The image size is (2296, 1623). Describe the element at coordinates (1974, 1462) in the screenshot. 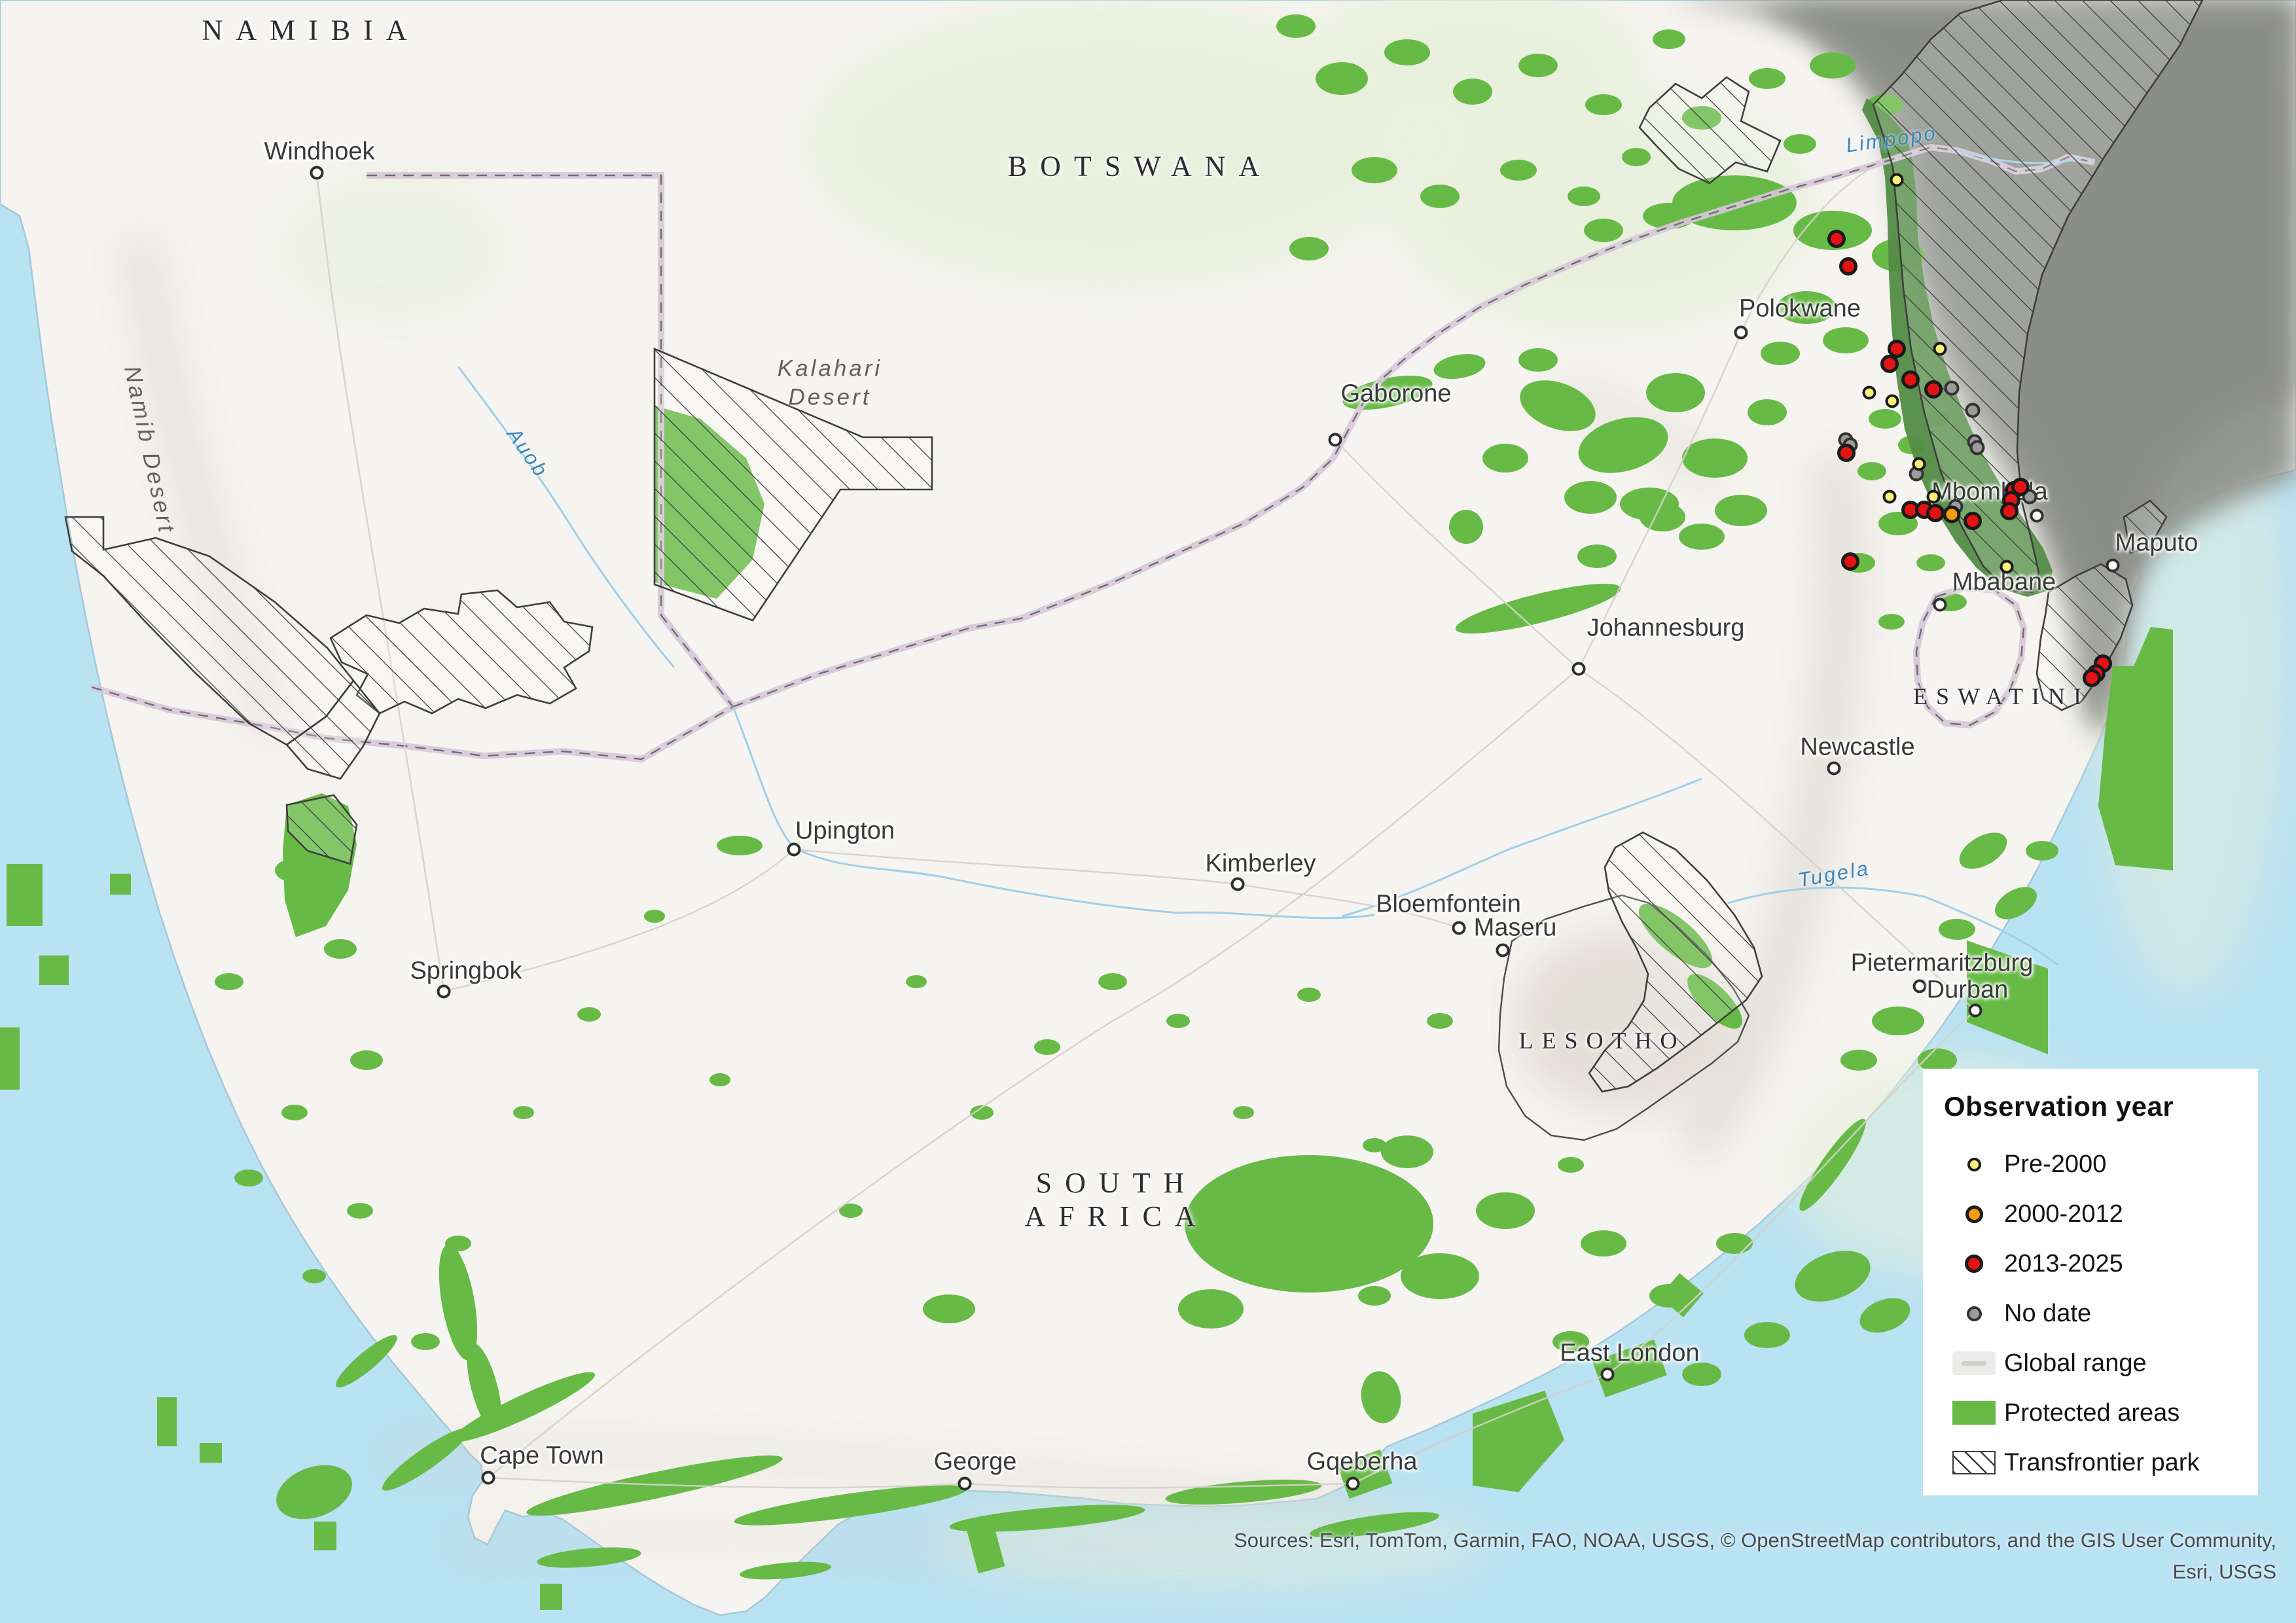

I see `legend-icon-transfrontier` at that location.